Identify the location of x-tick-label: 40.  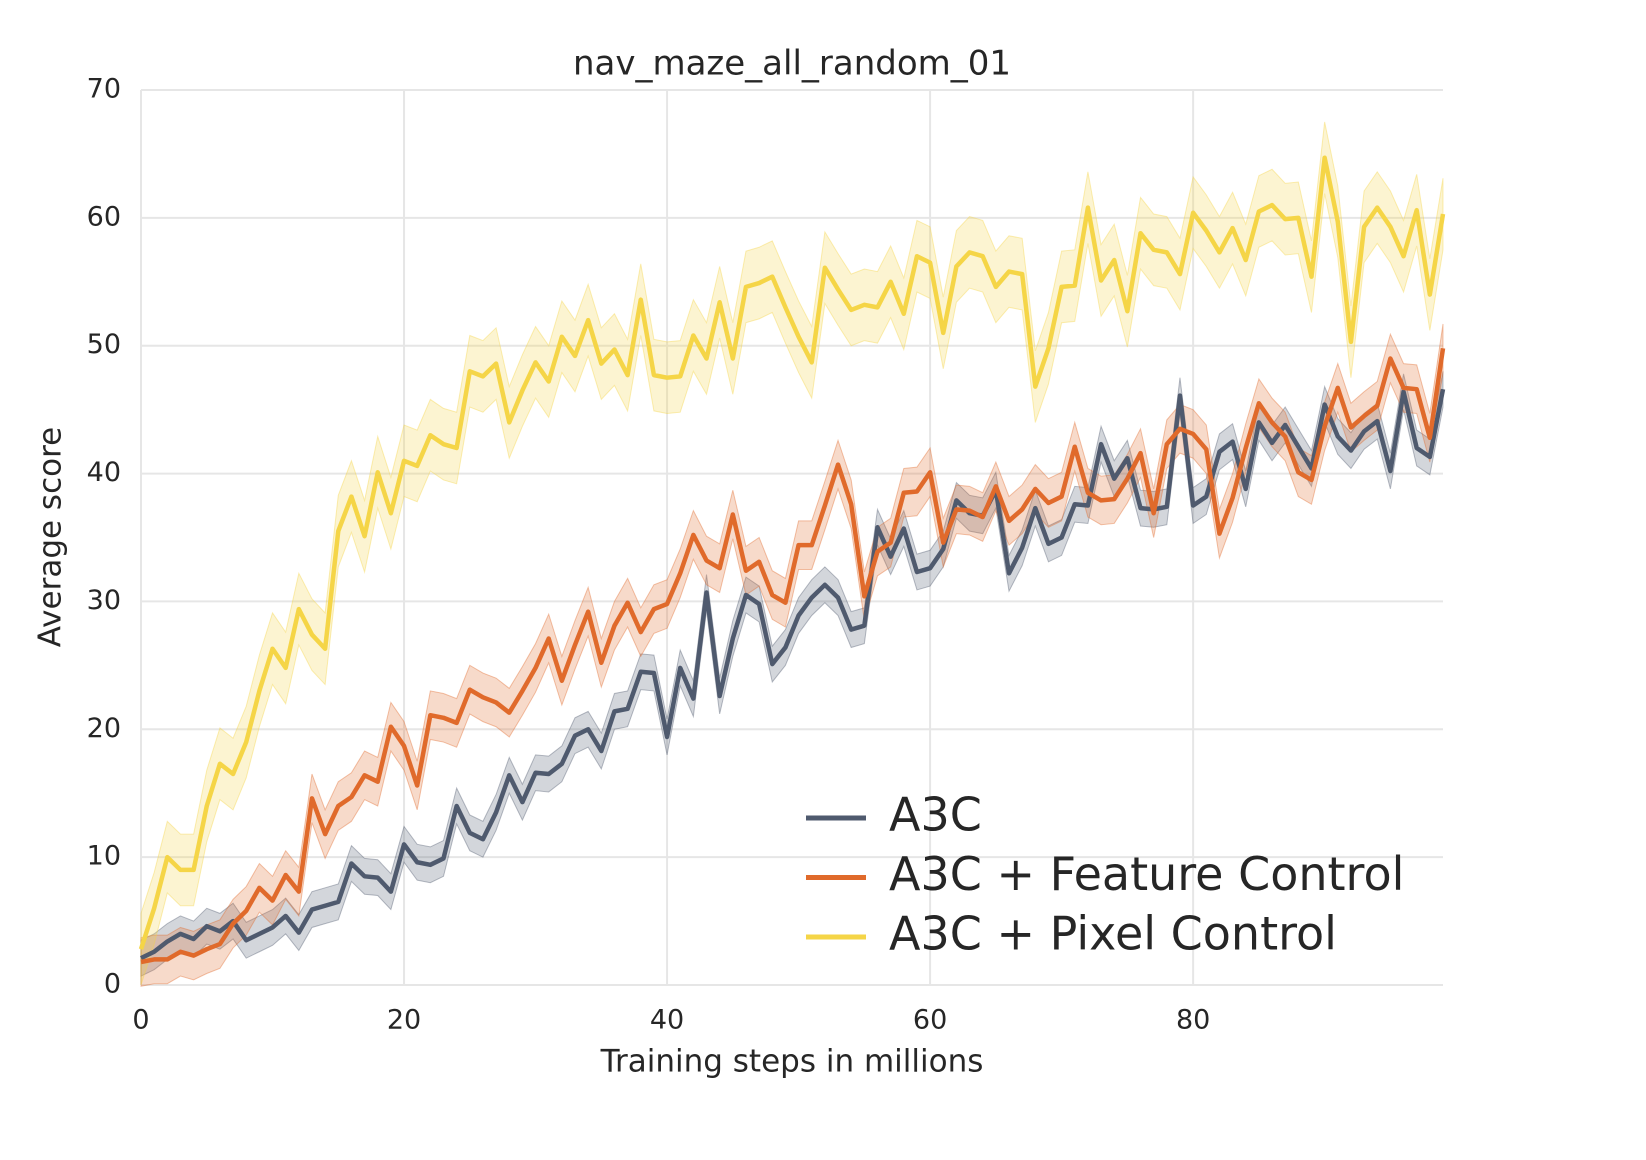
(667, 1020).